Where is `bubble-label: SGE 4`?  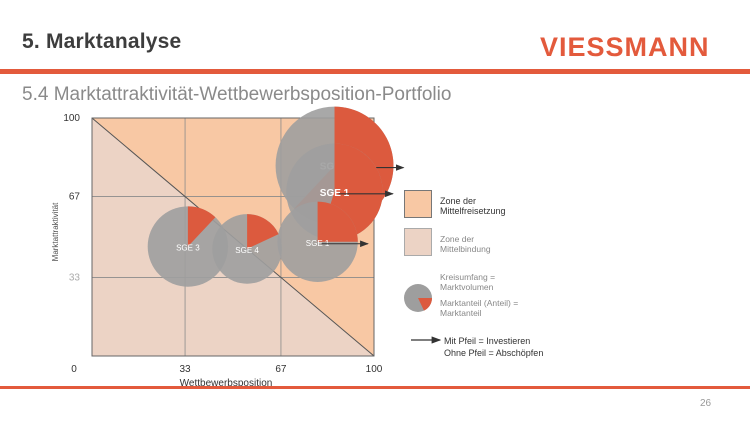
bubble-label: SGE 4 is located at coordinates (247, 250).